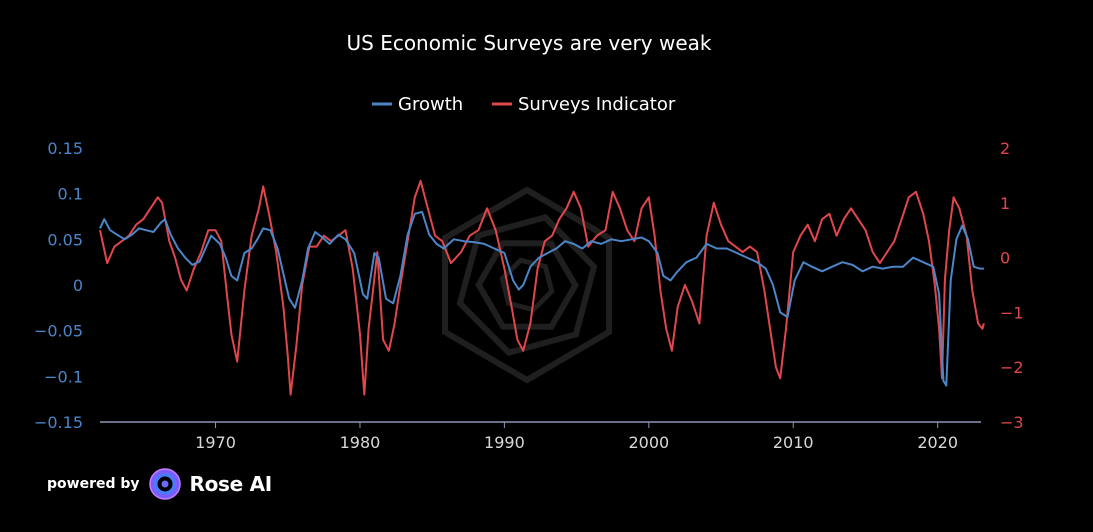 This screenshot has width=1093, height=532. What do you see at coordinates (93, 484) in the screenshot?
I see `powered-by-label: powered by` at bounding box center [93, 484].